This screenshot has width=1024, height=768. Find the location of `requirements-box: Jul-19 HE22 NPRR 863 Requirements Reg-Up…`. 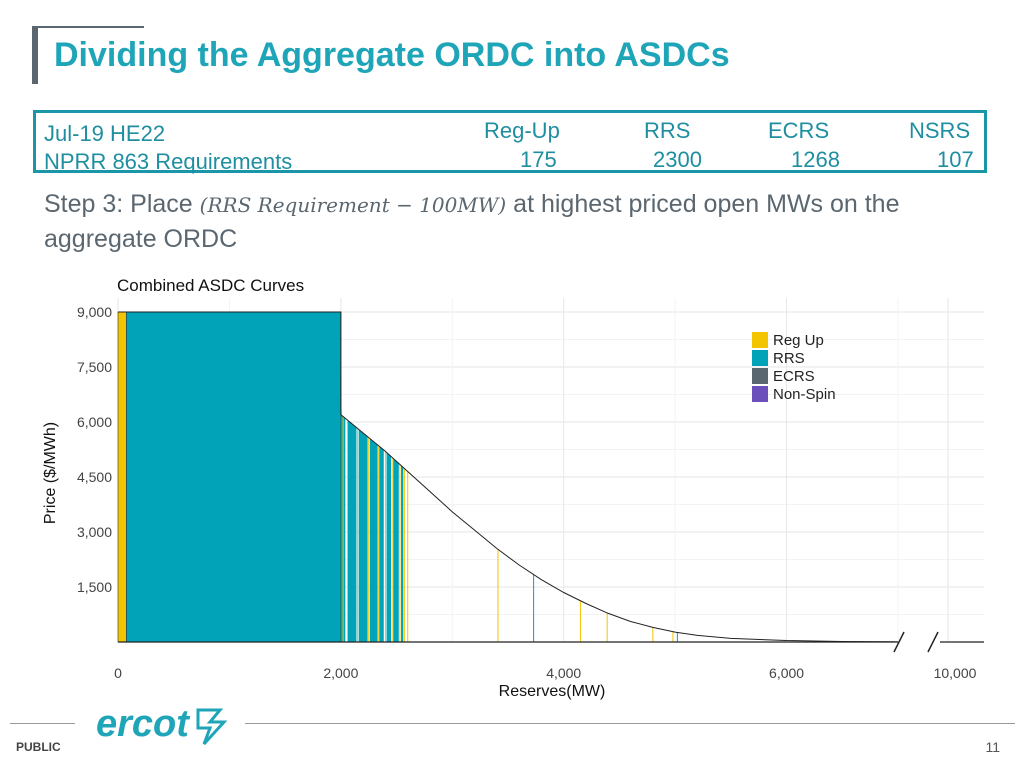

requirements-box: Jul-19 HE22 NPRR 863 Requirements Reg-Up… is located at coordinates (510, 142).